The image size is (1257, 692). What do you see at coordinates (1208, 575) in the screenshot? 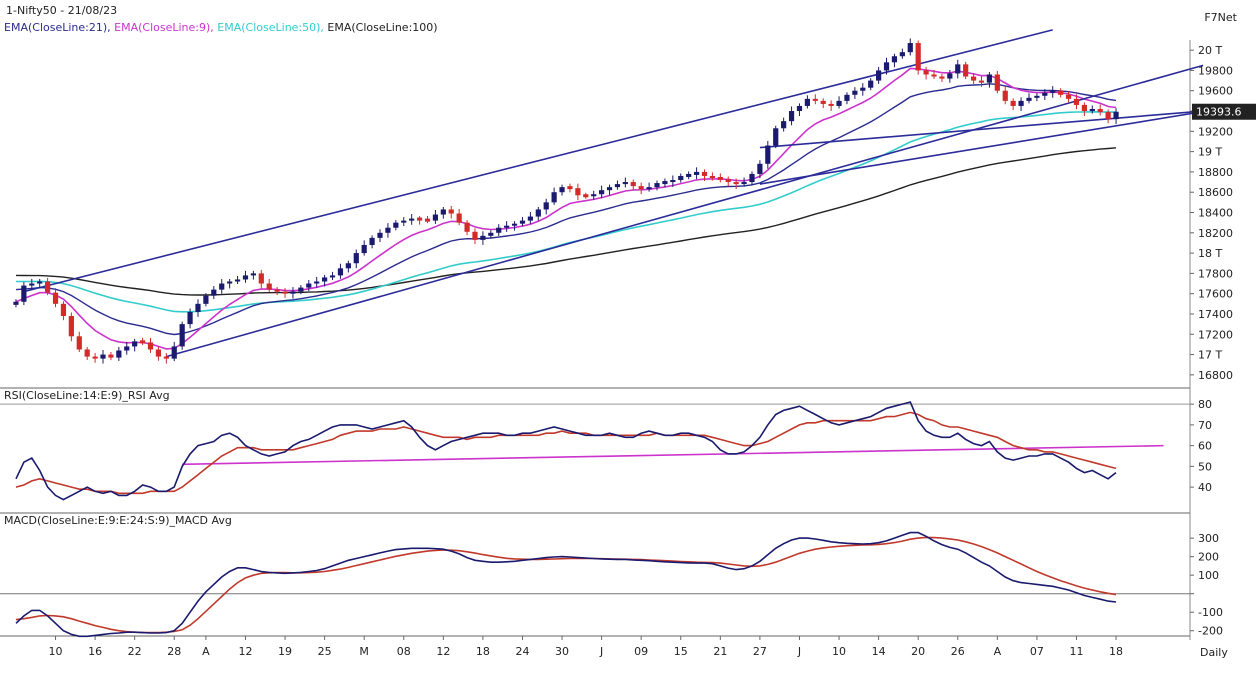
I see `macd-y-tick-label: 100` at bounding box center [1208, 575].